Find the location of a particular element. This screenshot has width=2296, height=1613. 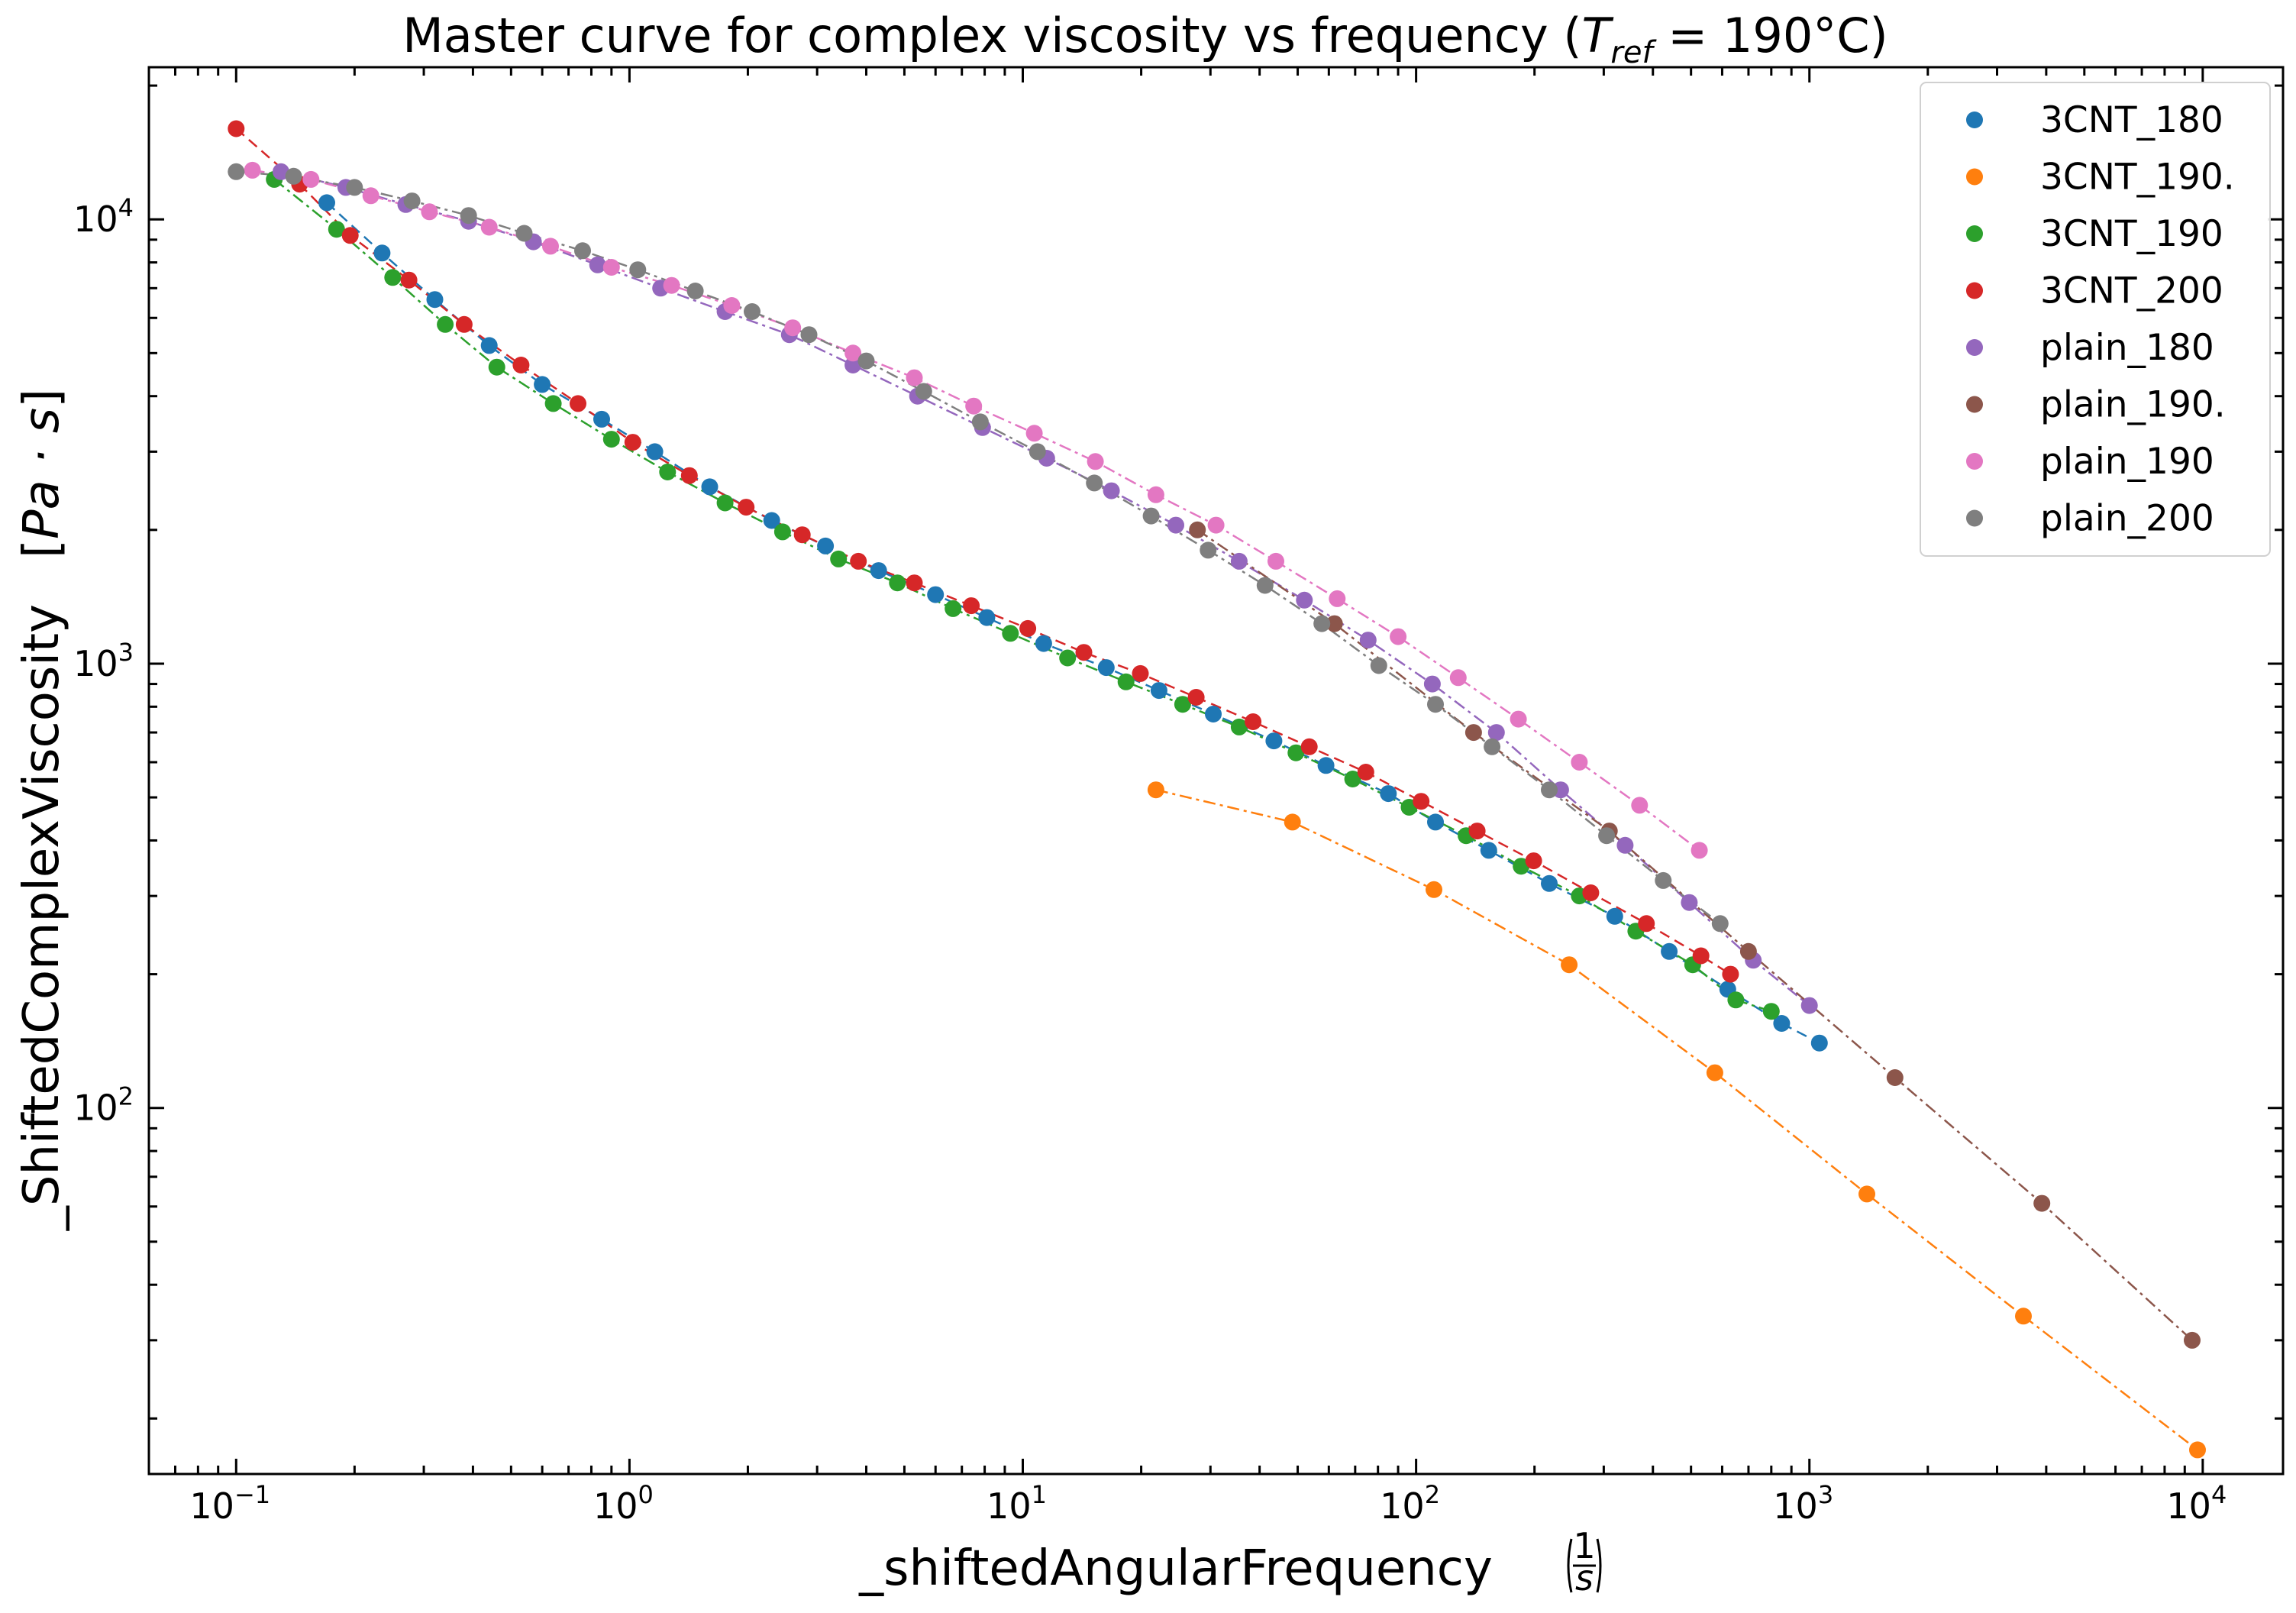

x-tick-label: 10¹ is located at coordinates (1017, 1503).